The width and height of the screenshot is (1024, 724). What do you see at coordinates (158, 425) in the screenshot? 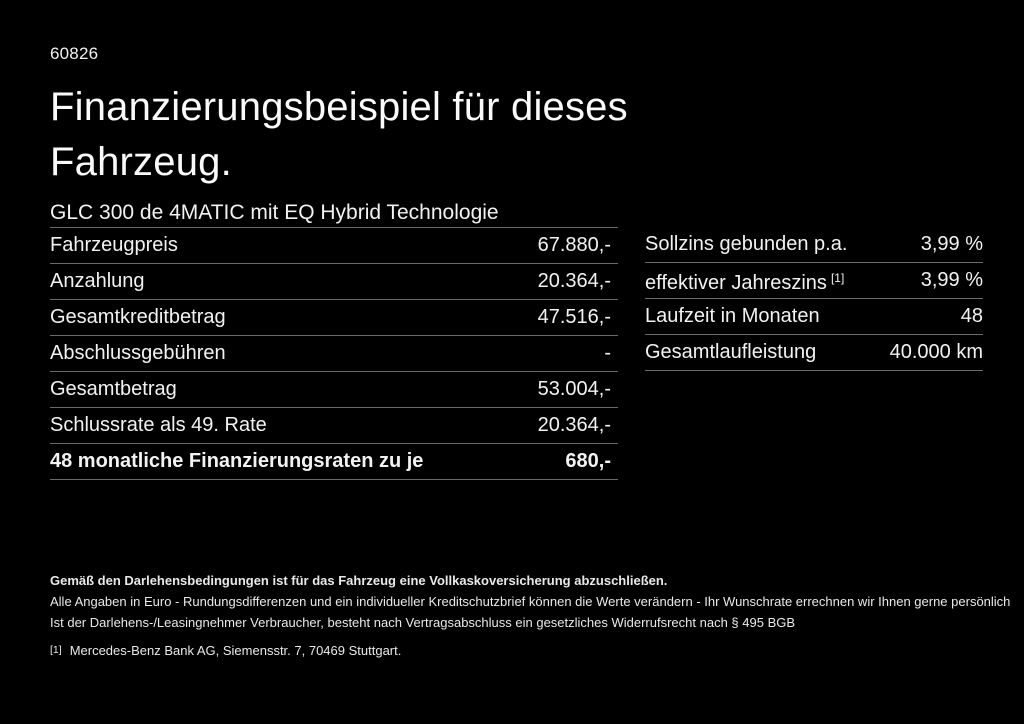
I see `row-label: Schlussrate als 49. Rate` at bounding box center [158, 425].